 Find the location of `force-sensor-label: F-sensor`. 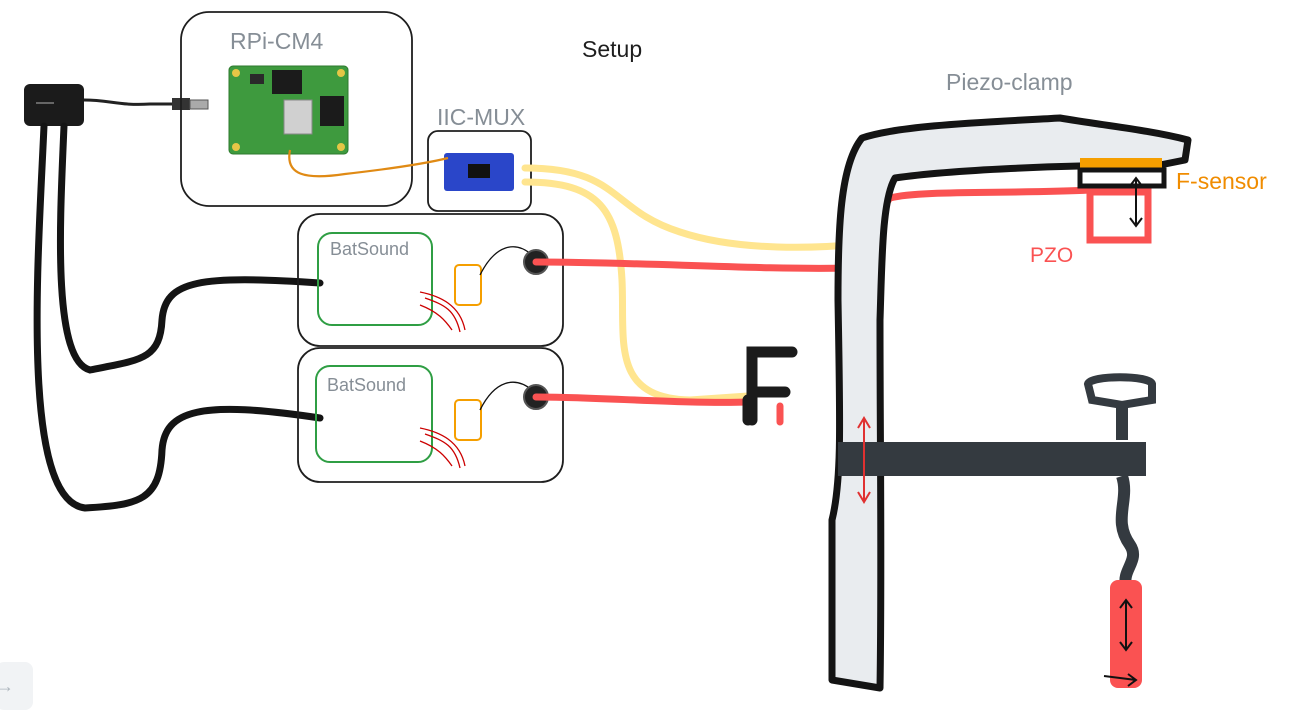

force-sensor-label: F-sensor is located at coordinates (1221, 181).